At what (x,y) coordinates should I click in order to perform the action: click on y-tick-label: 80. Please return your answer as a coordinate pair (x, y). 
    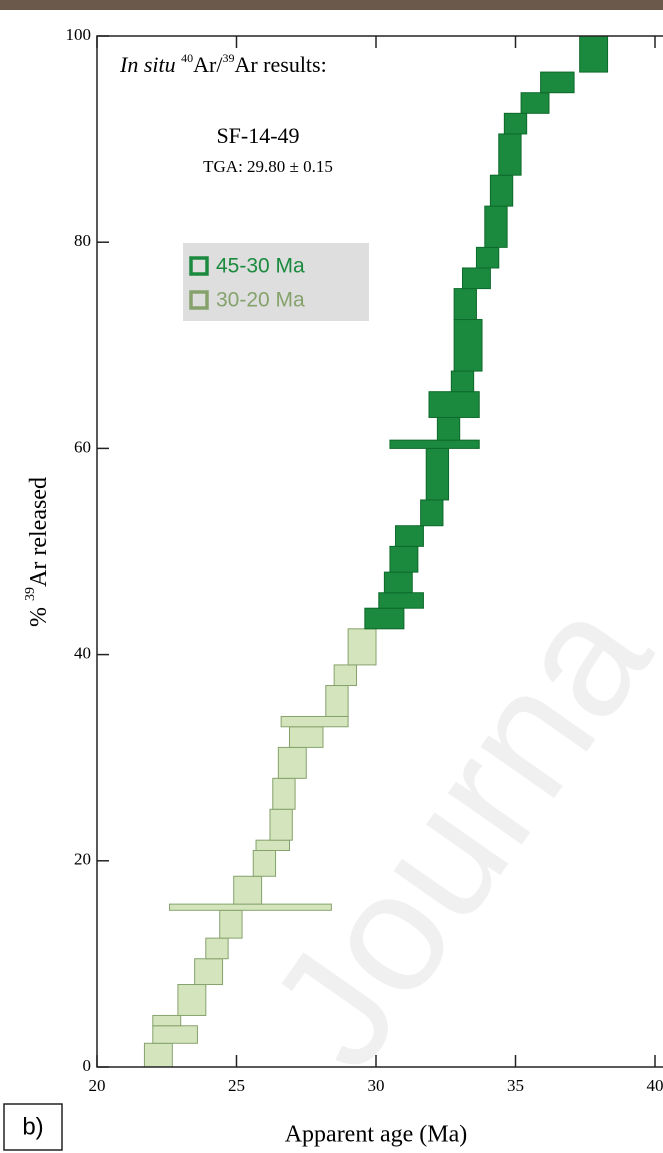
    Looking at the image, I should click on (82, 240).